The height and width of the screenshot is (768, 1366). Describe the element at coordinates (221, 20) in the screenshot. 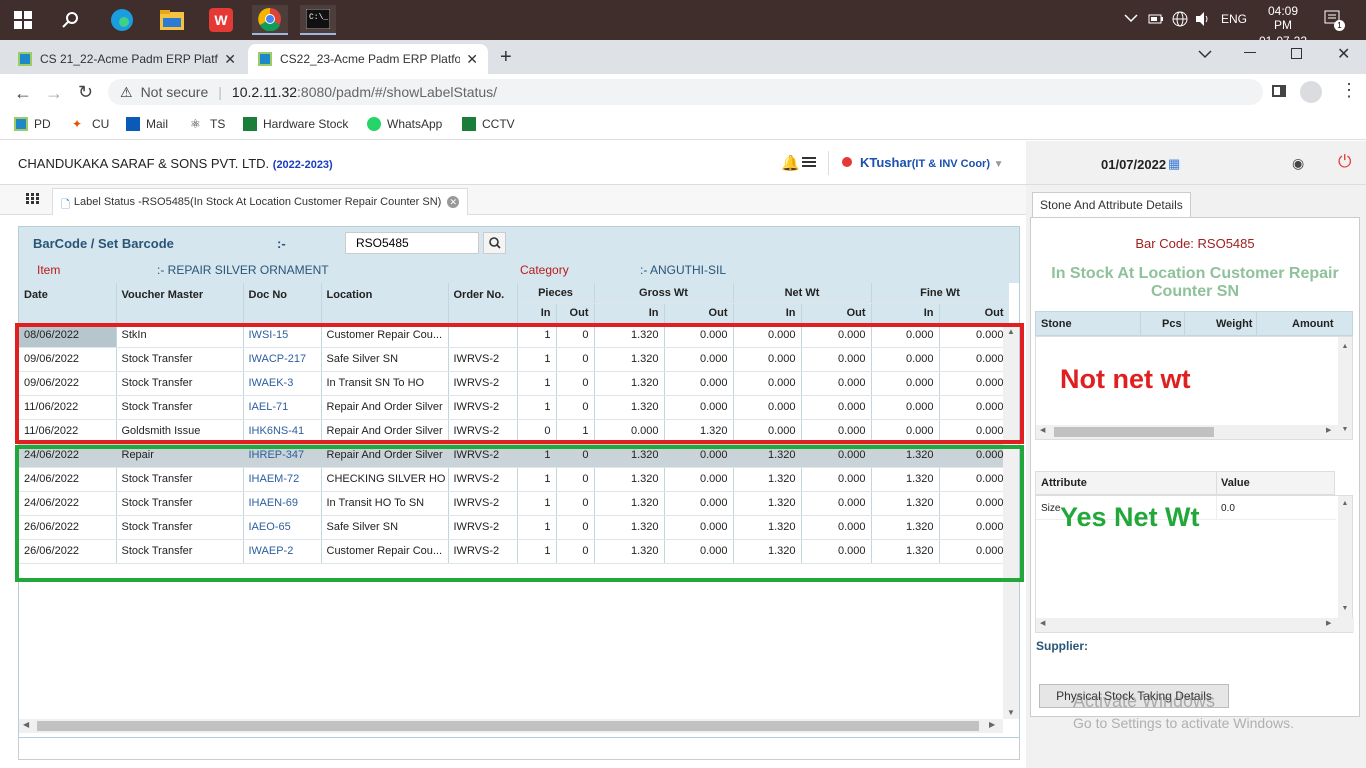

I see `wps-office-icon: W` at that location.